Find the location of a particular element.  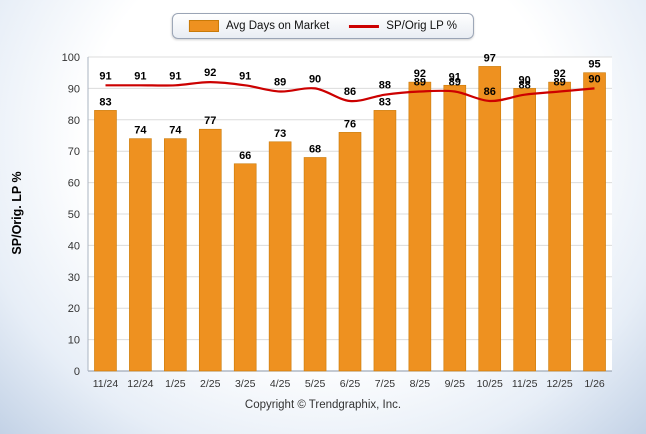

bar-value-label: 68 is located at coordinates (315, 149).